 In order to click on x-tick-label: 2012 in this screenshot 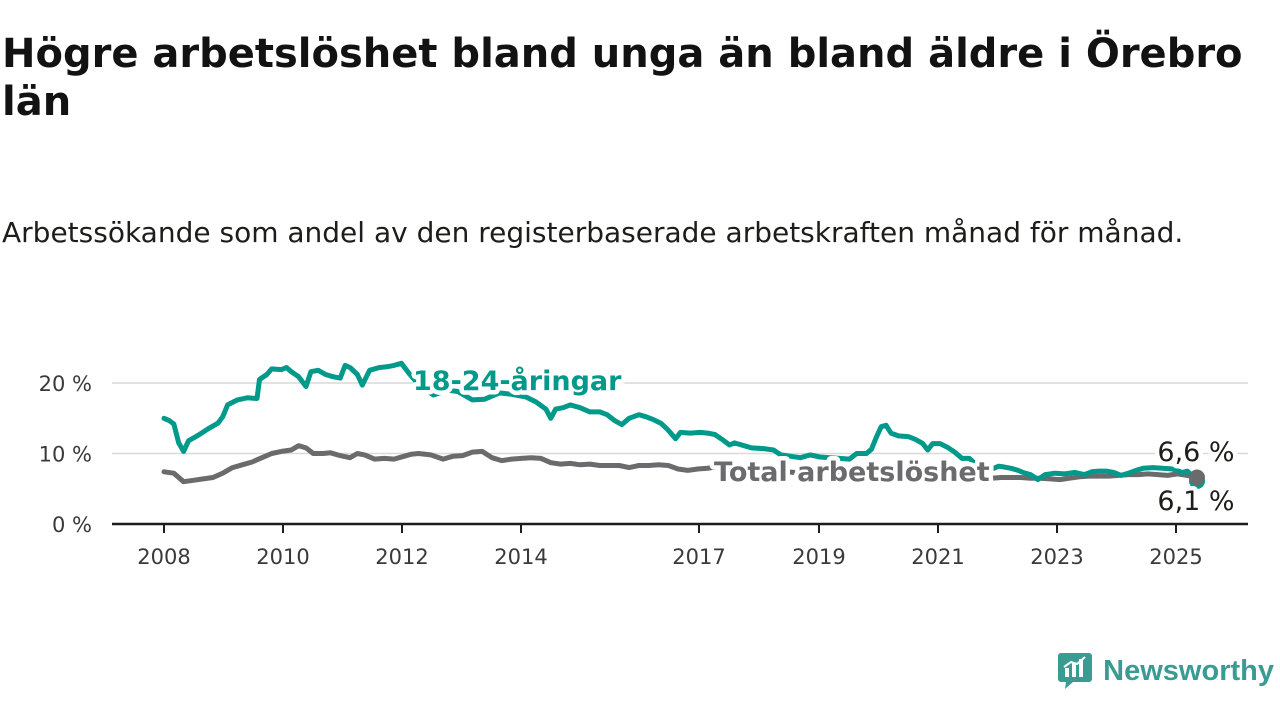, I will do `click(401, 557)`.